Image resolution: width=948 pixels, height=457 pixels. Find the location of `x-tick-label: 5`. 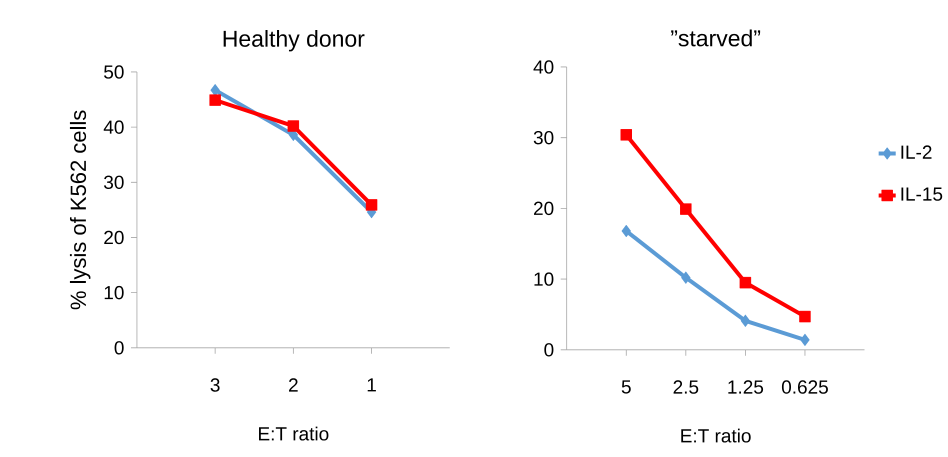

x-tick-label: 5 is located at coordinates (626, 387).